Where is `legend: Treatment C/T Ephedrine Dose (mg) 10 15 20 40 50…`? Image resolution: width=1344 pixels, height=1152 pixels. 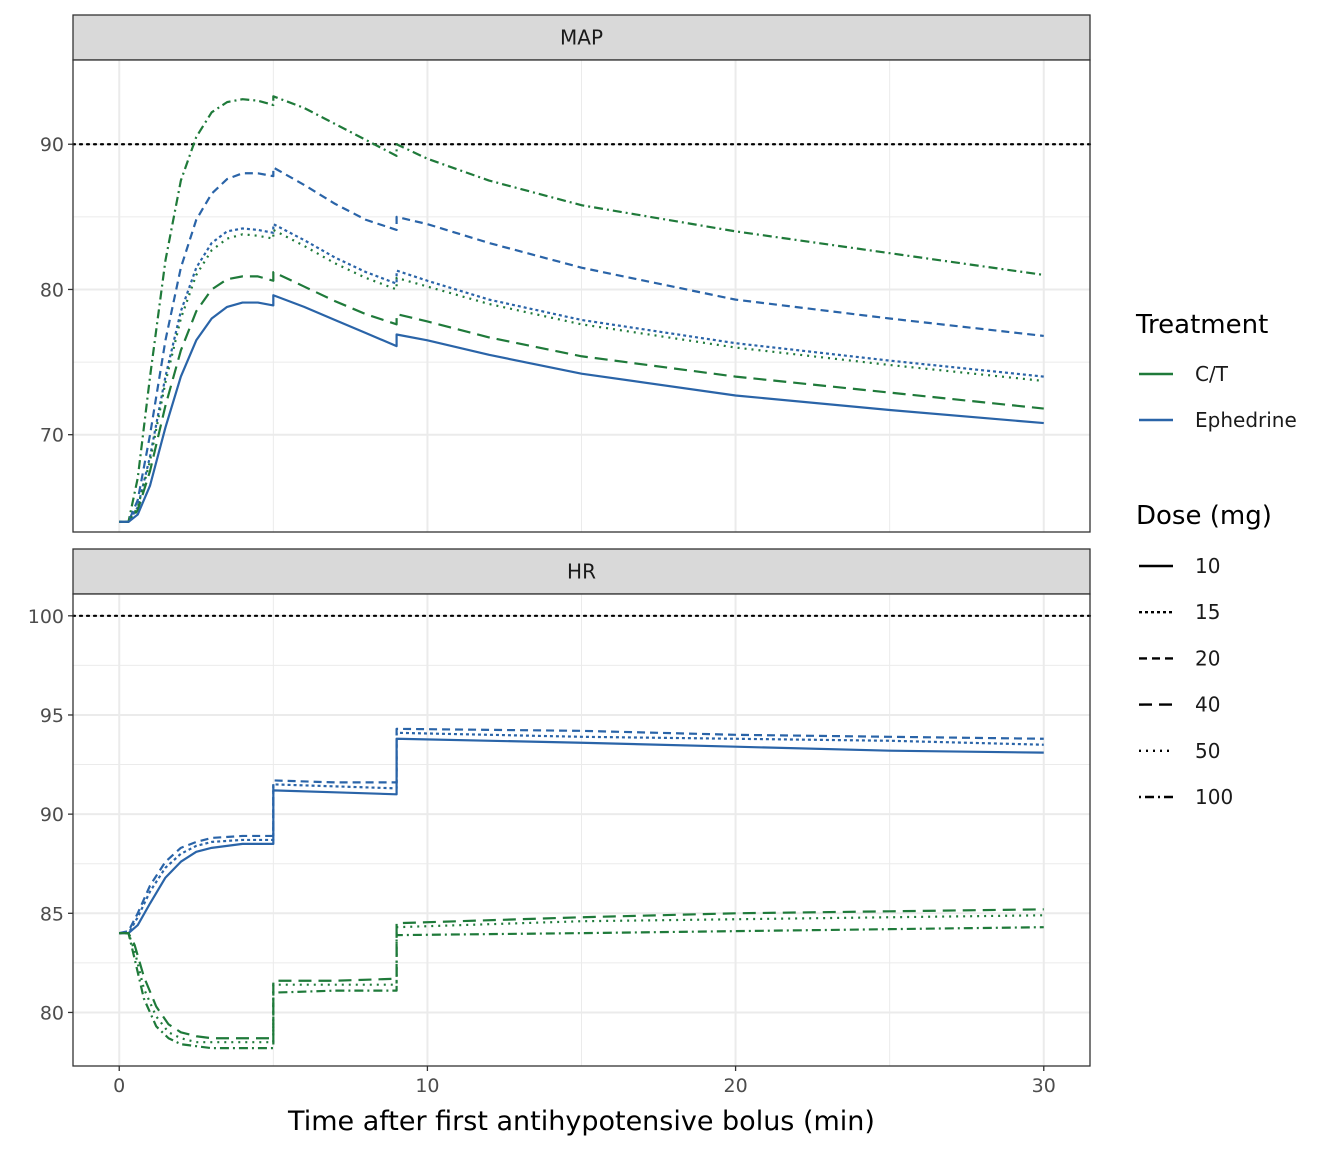 legend: Treatment C/T Ephedrine Dose (mg) 10 15 20 40 50… is located at coordinates (1216, 559).